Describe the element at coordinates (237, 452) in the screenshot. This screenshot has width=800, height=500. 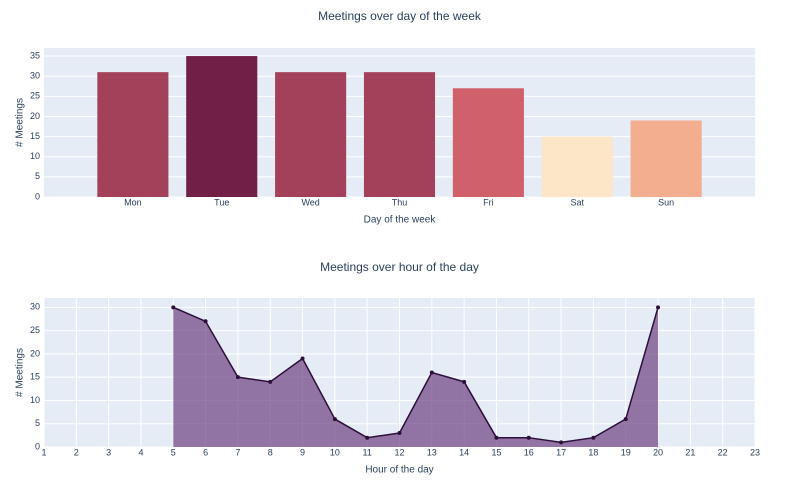
I see `x-tick-label: 7` at that location.